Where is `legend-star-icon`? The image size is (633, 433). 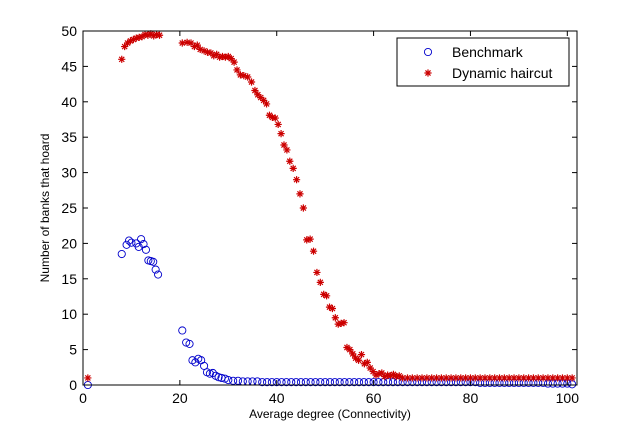
legend-star-icon is located at coordinates (428, 73).